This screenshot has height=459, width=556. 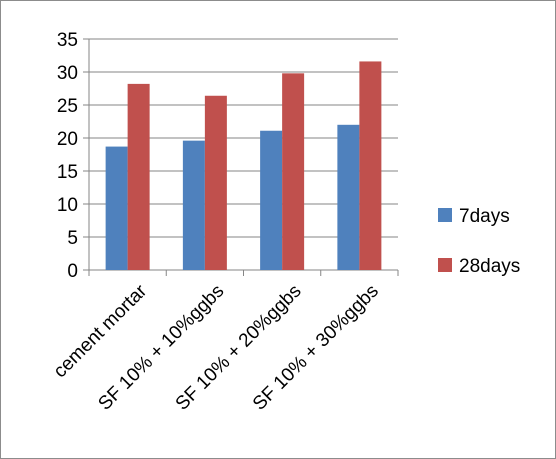 What do you see at coordinates (72, 271) in the screenshot?
I see `y-tick-label: 0` at bounding box center [72, 271].